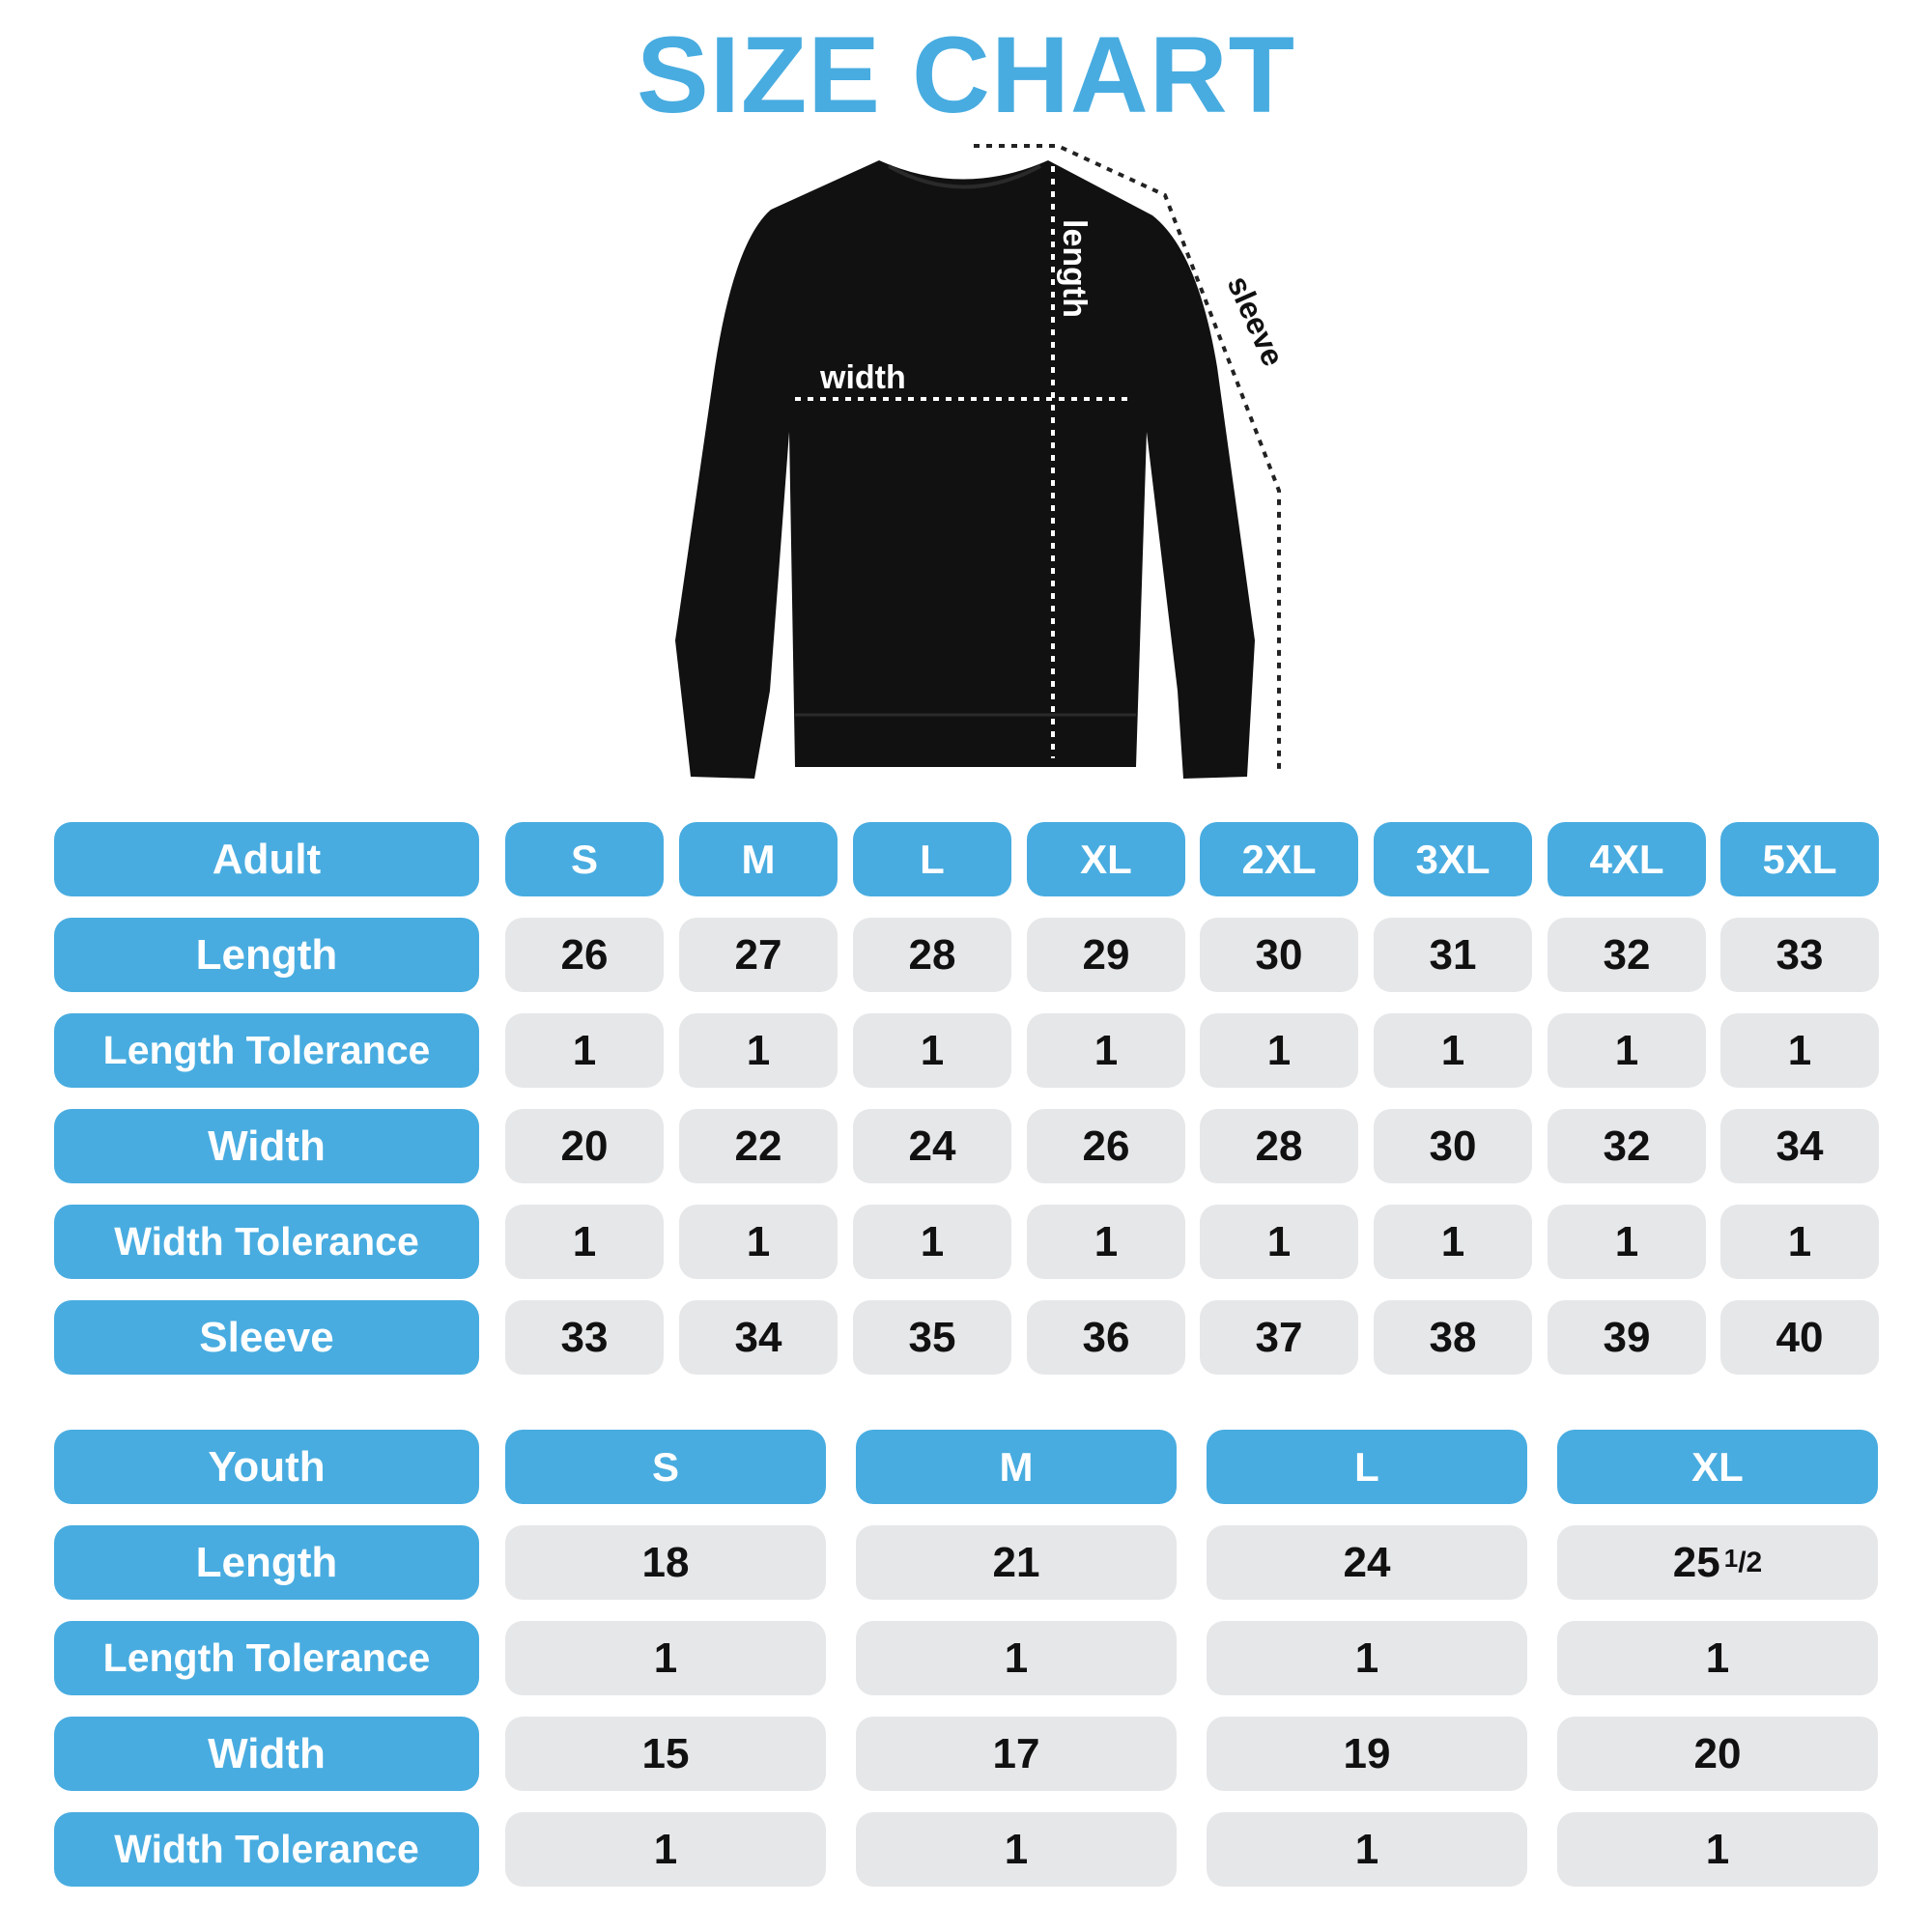 Image resolution: width=1932 pixels, height=1932 pixels. I want to click on adult-value-cell: 40, so click(1799, 1337).